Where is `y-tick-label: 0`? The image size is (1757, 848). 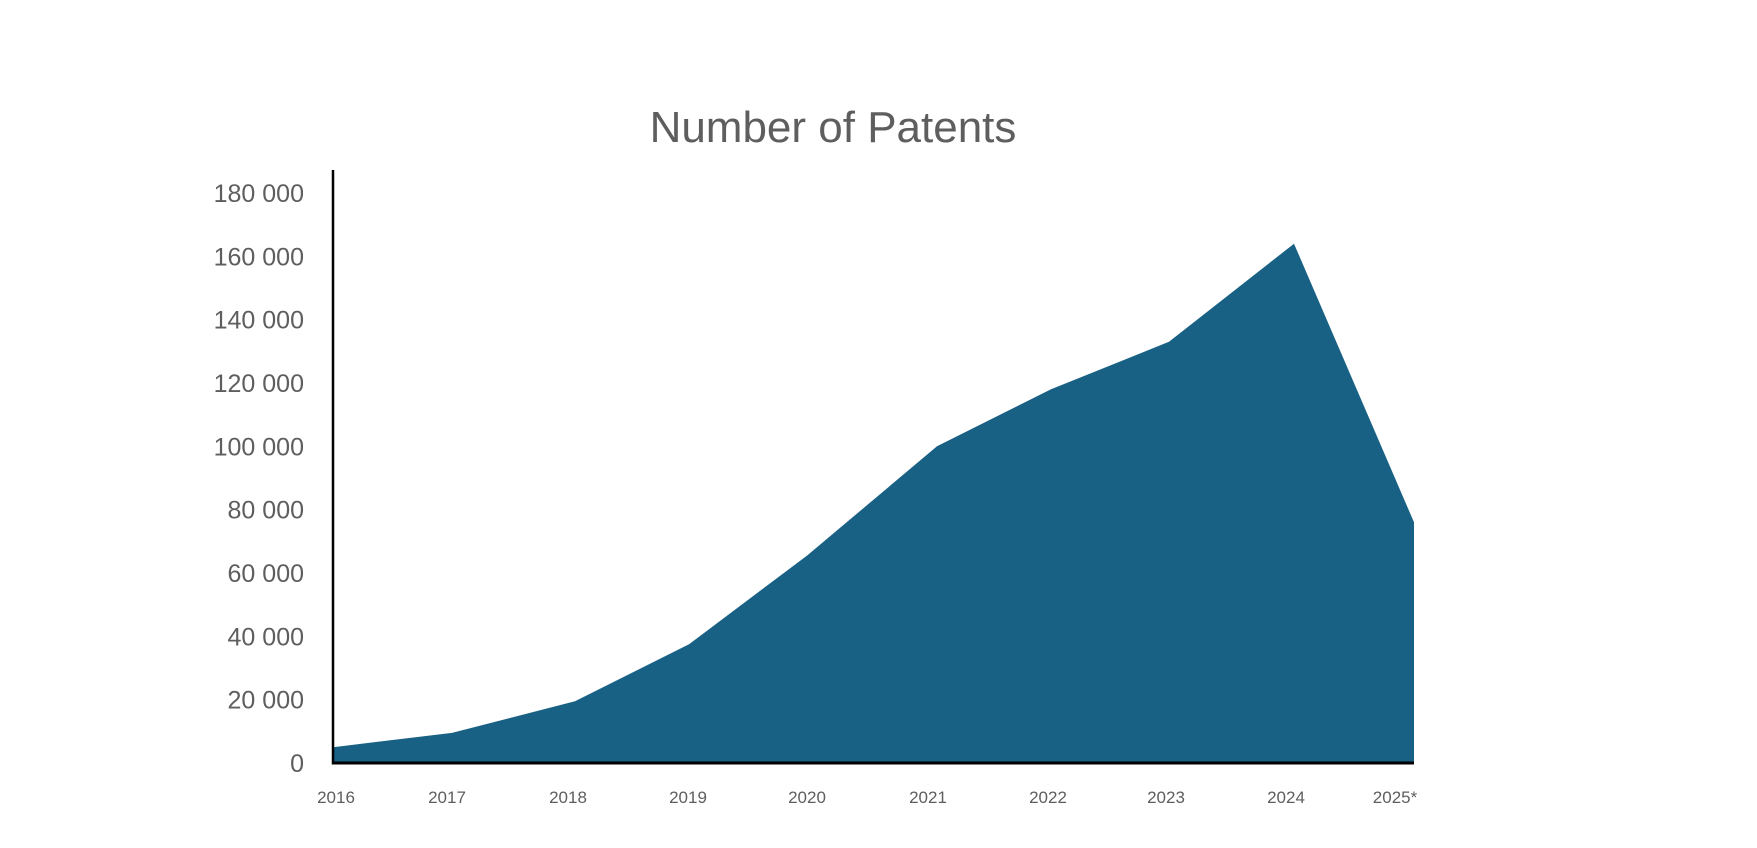 y-tick-label: 0 is located at coordinates (297, 764).